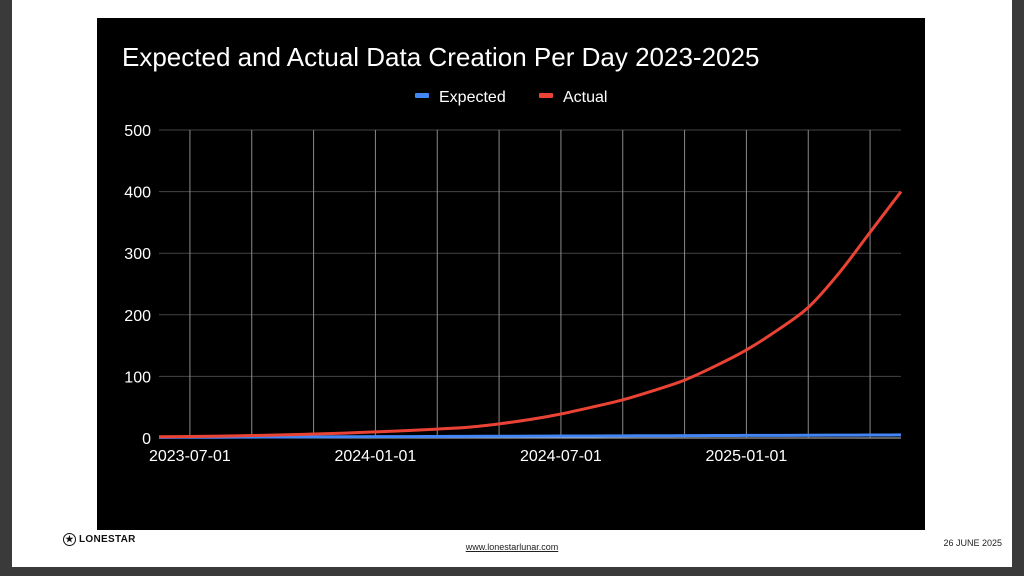  What do you see at coordinates (137, 193) in the screenshot?
I see `y-tick-label: 400` at bounding box center [137, 193].